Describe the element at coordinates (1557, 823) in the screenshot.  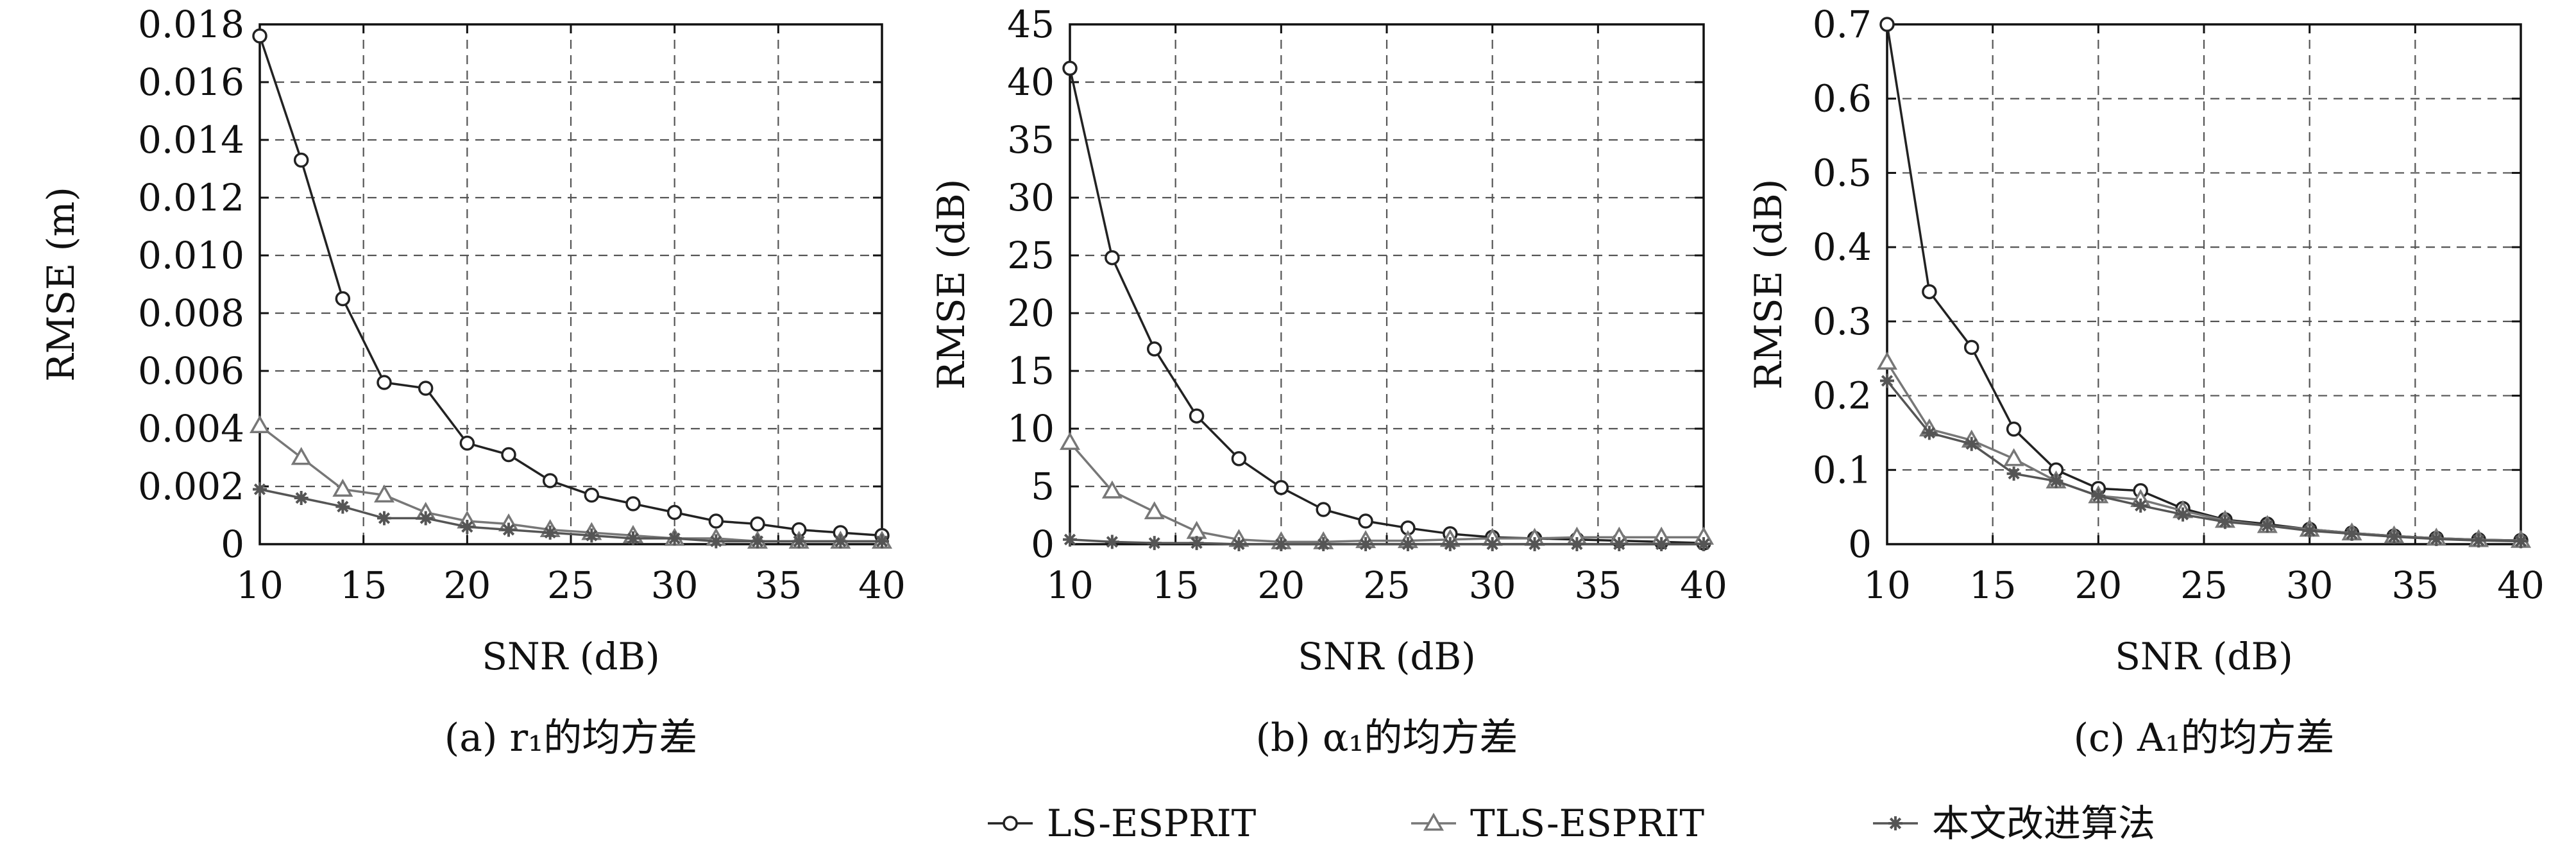
I see `legend-item-2: TLS-ESPRIT` at that location.